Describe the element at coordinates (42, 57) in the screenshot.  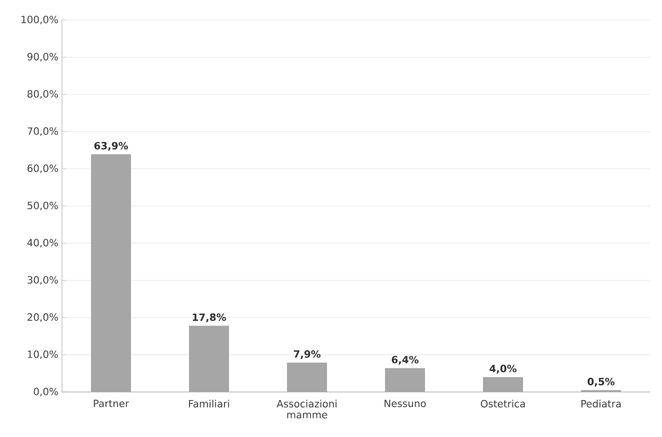
I see `y-tick-label: 90,0%` at that location.